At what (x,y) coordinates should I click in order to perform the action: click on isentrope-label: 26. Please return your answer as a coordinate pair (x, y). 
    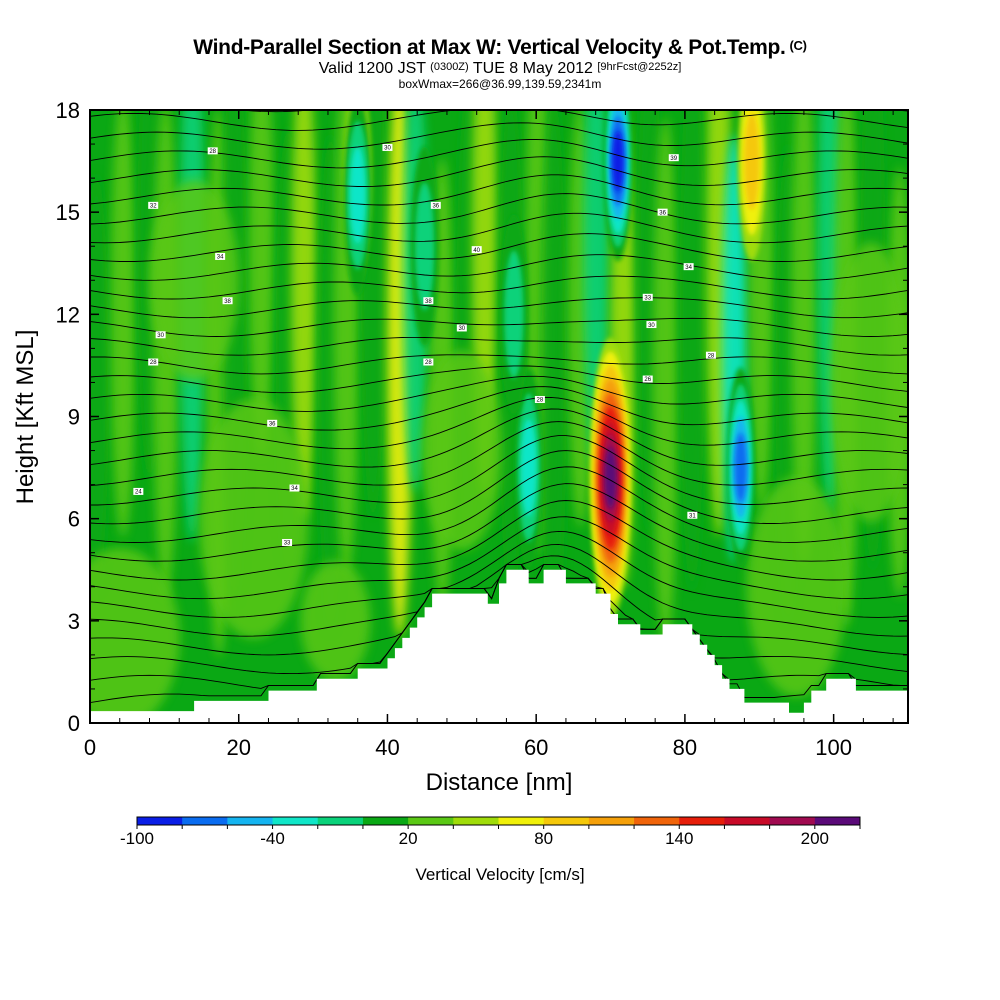
    Looking at the image, I should click on (647, 379).